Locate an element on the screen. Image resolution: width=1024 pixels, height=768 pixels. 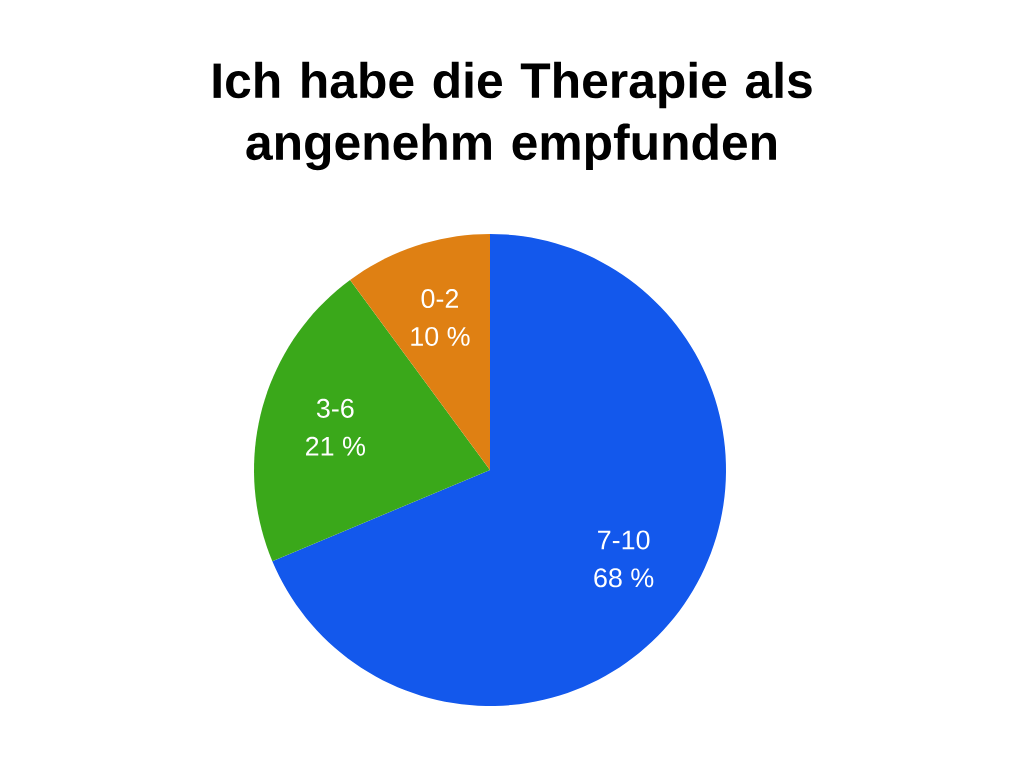
data-label: 21 % is located at coordinates (335, 446).